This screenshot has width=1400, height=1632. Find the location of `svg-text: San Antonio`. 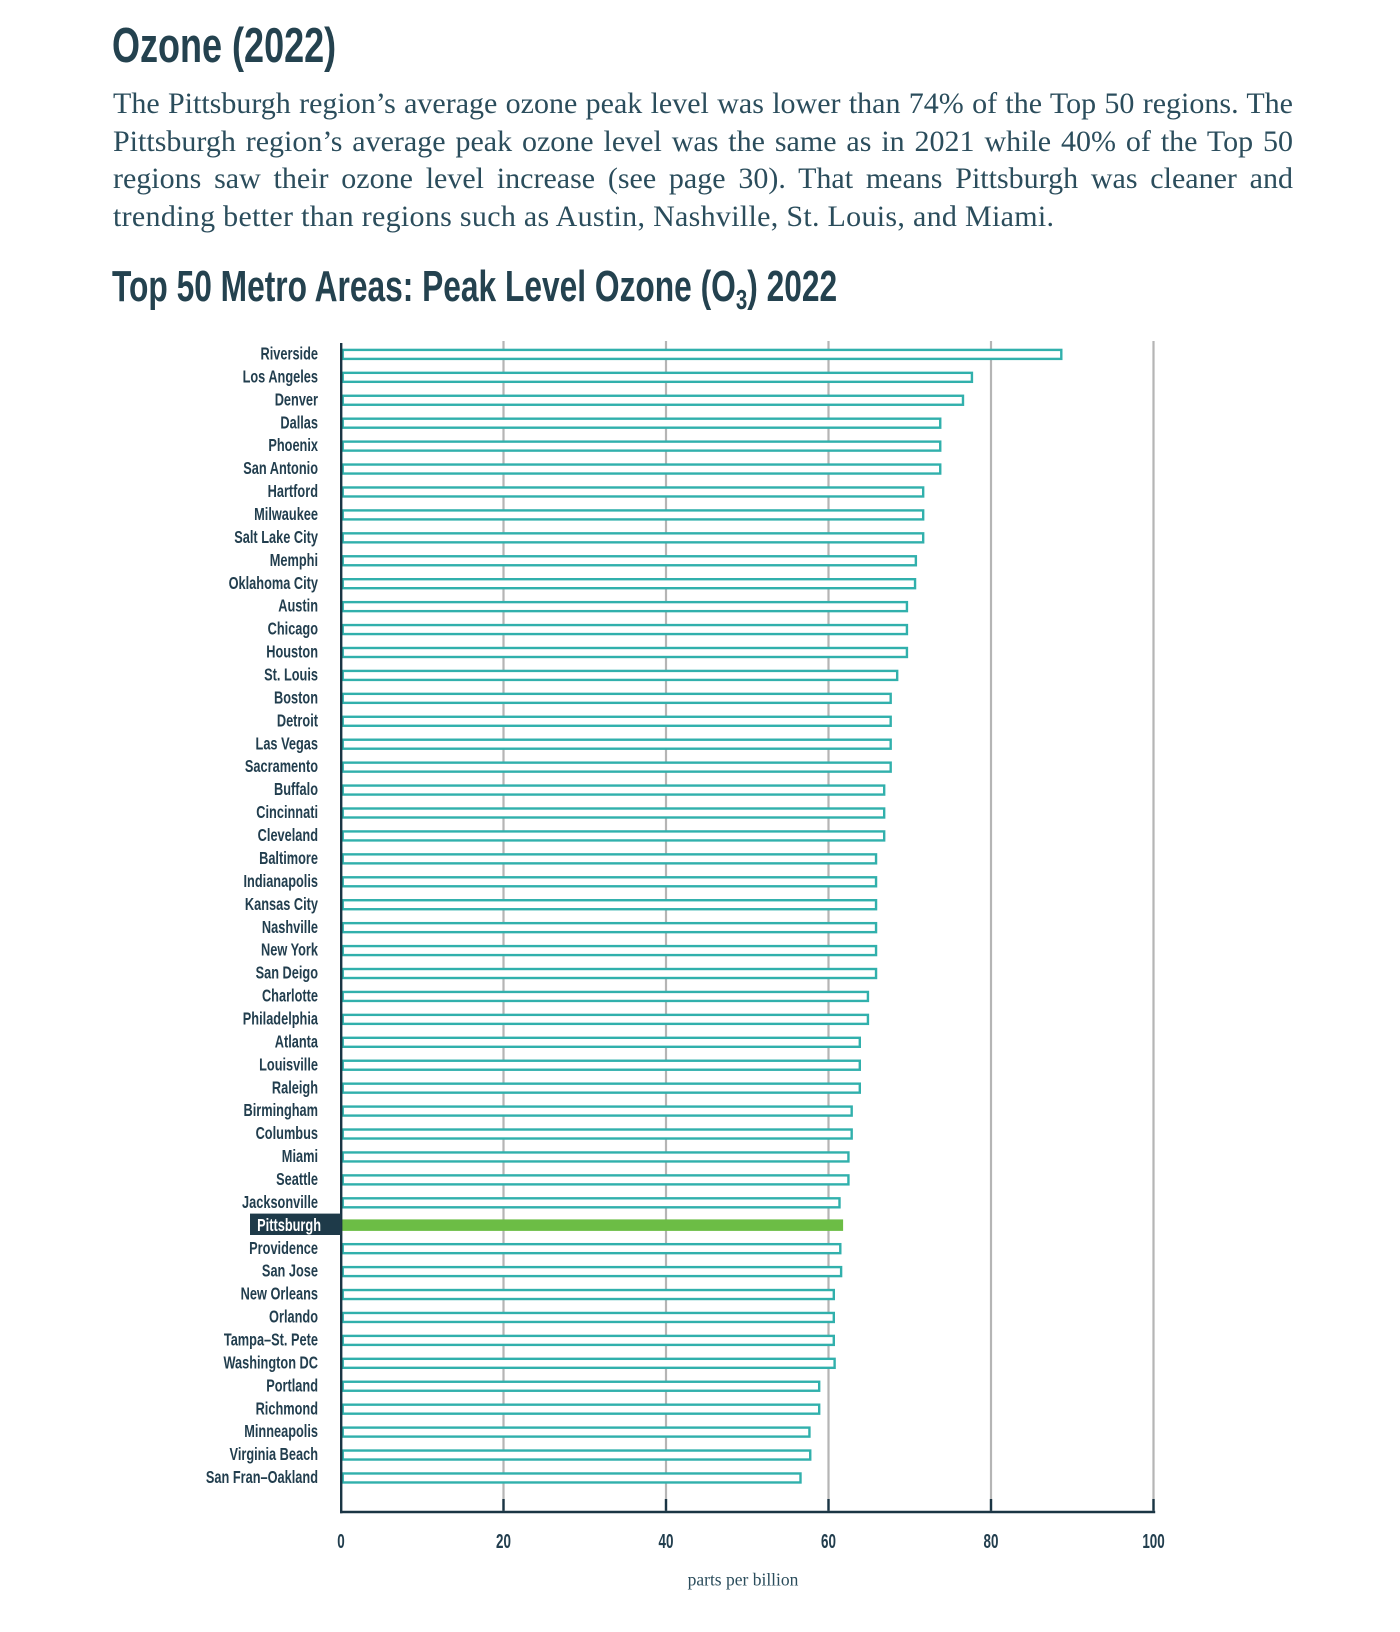

svg-text: San Antonio is located at coordinates (280, 469).